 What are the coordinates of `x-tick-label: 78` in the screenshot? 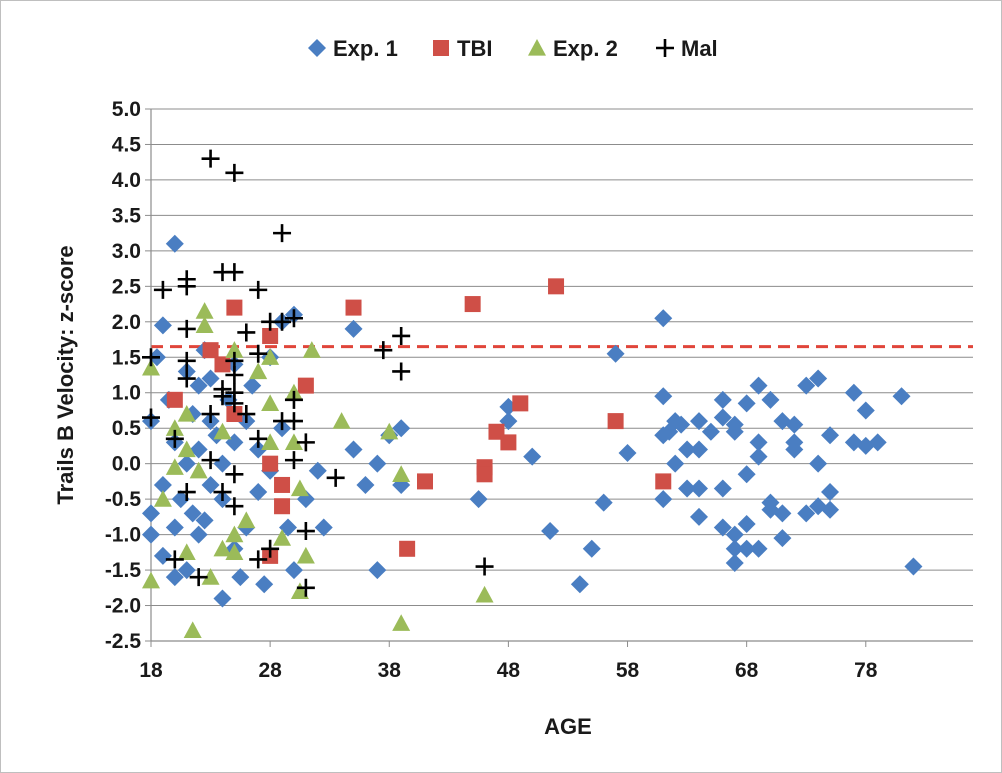 It's located at (866, 670).